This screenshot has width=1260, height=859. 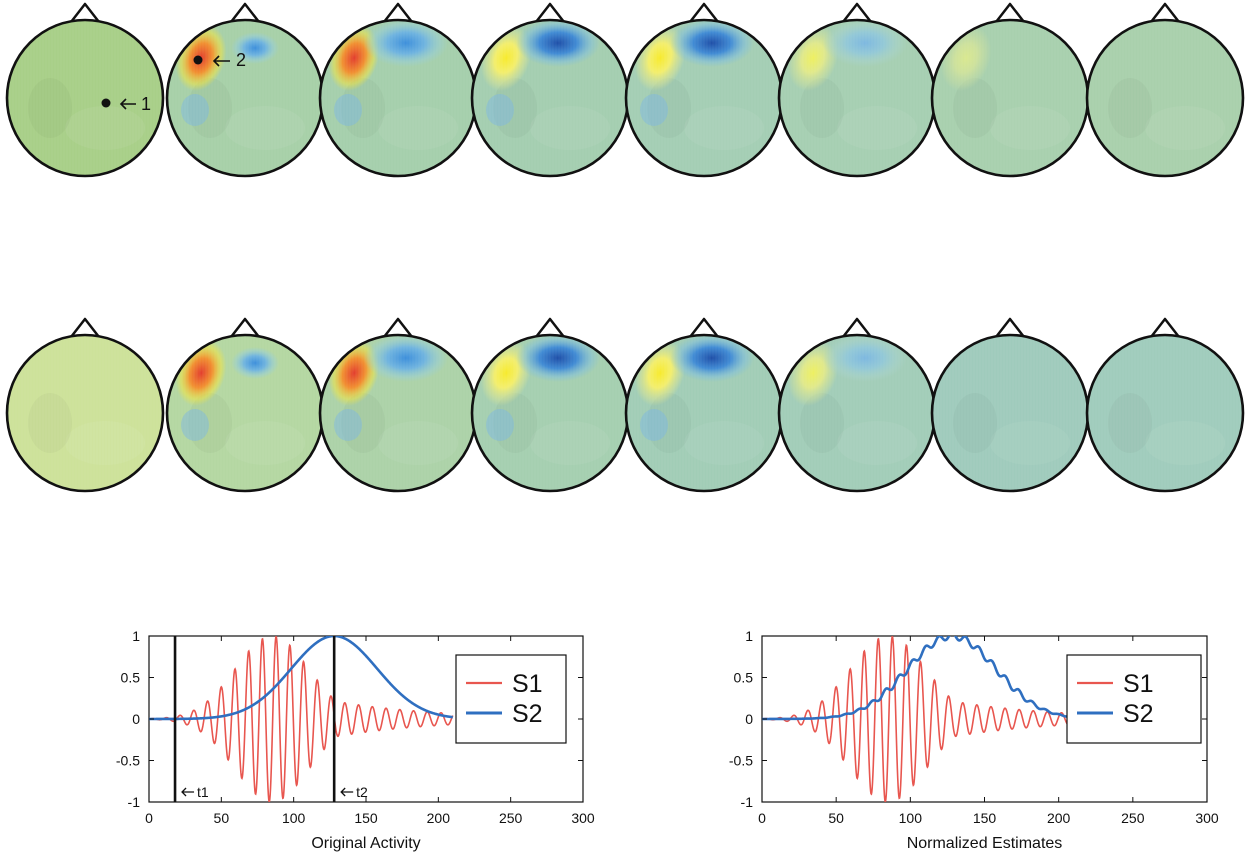 What do you see at coordinates (362, 792) in the screenshot?
I see `marker-label: t2` at bounding box center [362, 792].